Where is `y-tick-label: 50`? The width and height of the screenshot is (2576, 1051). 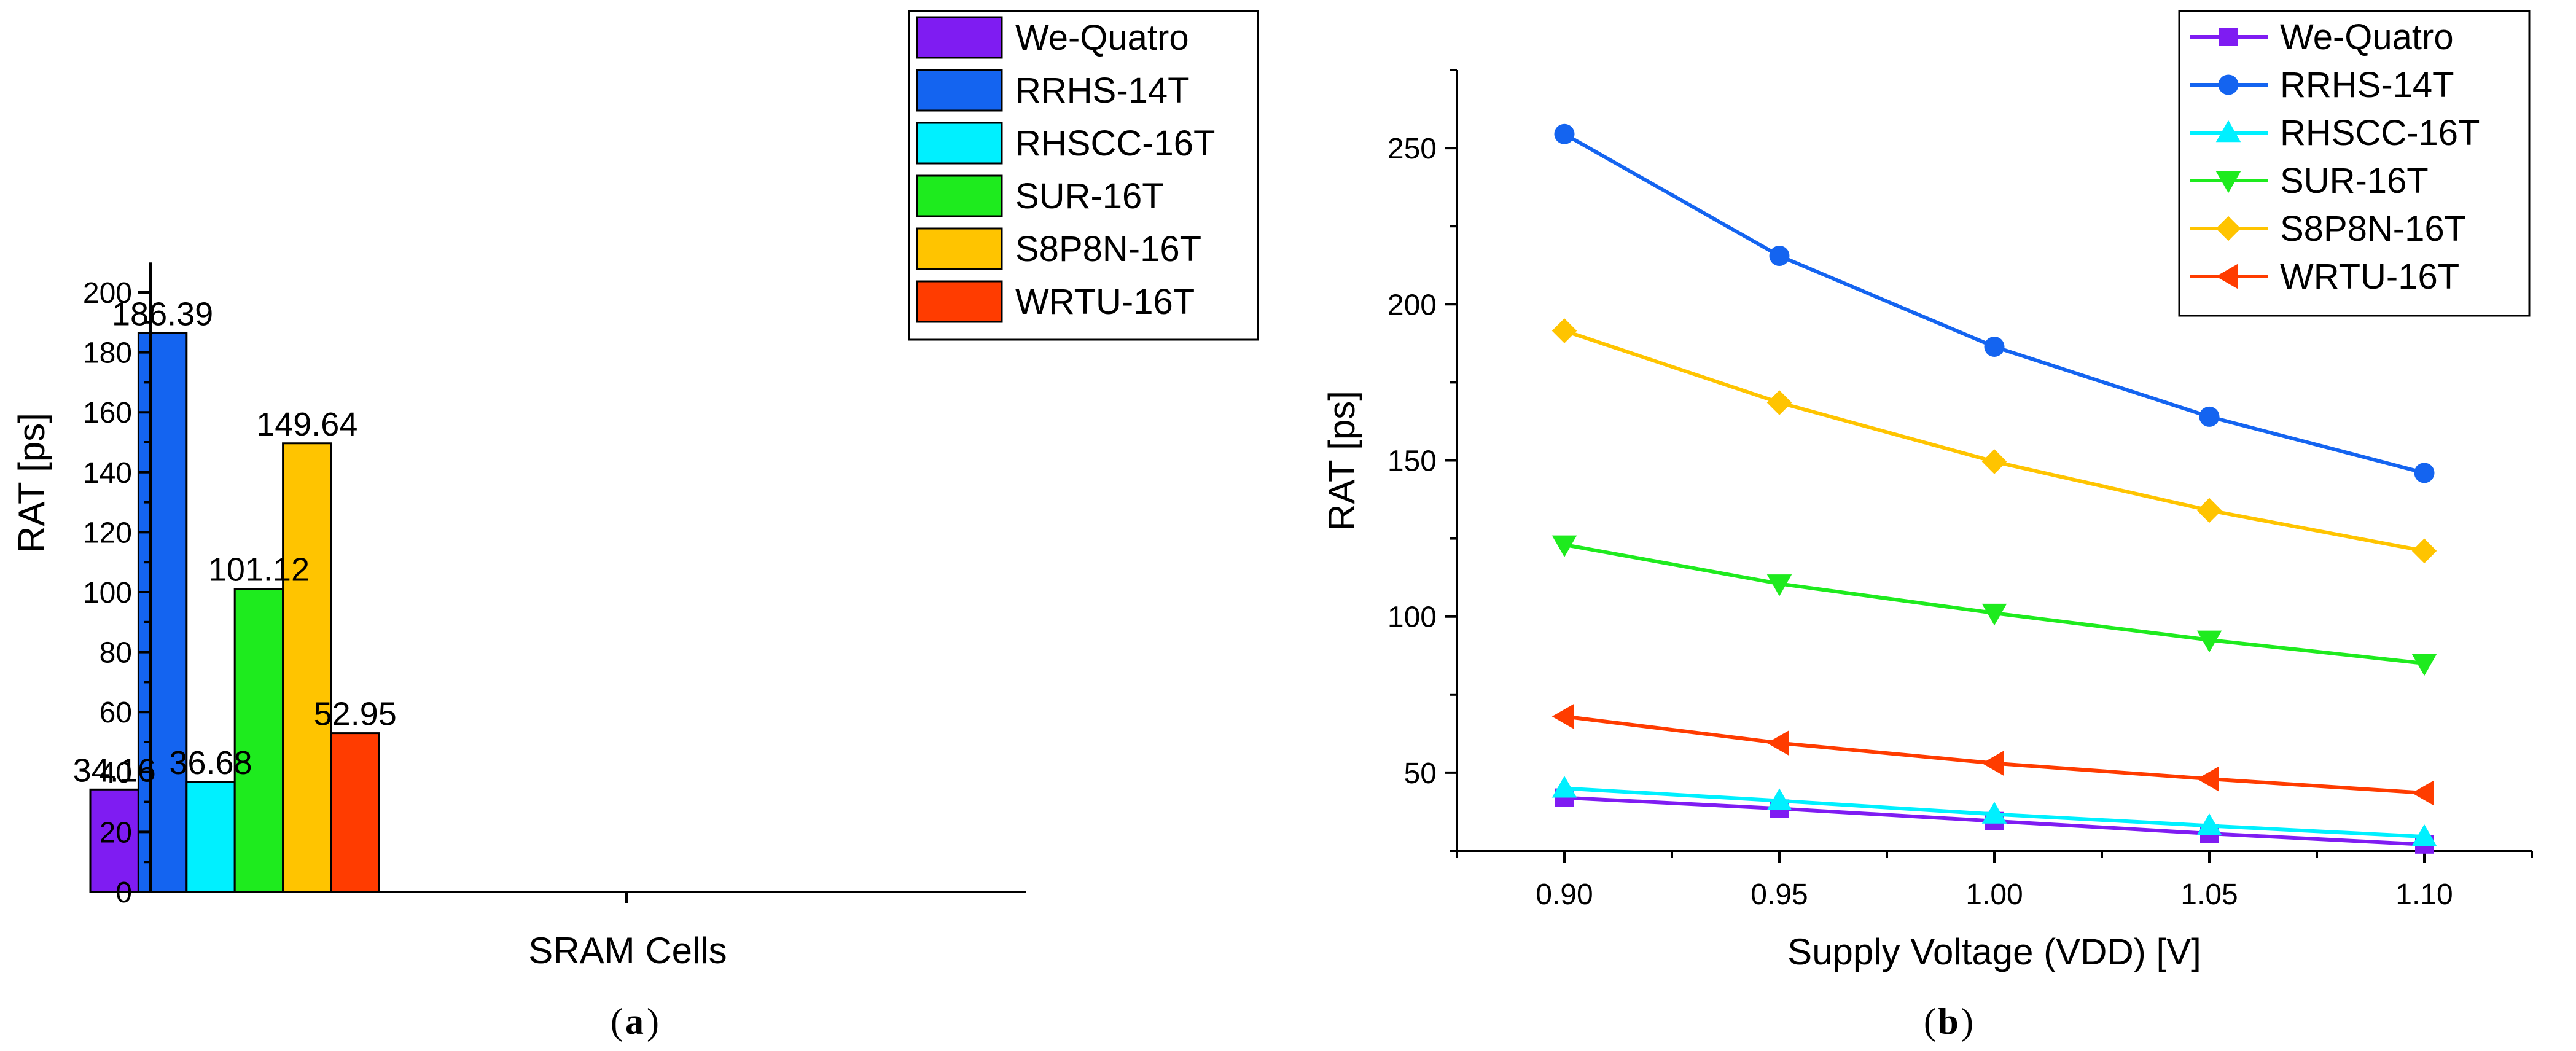 y-tick-label: 50 is located at coordinates (1420, 774).